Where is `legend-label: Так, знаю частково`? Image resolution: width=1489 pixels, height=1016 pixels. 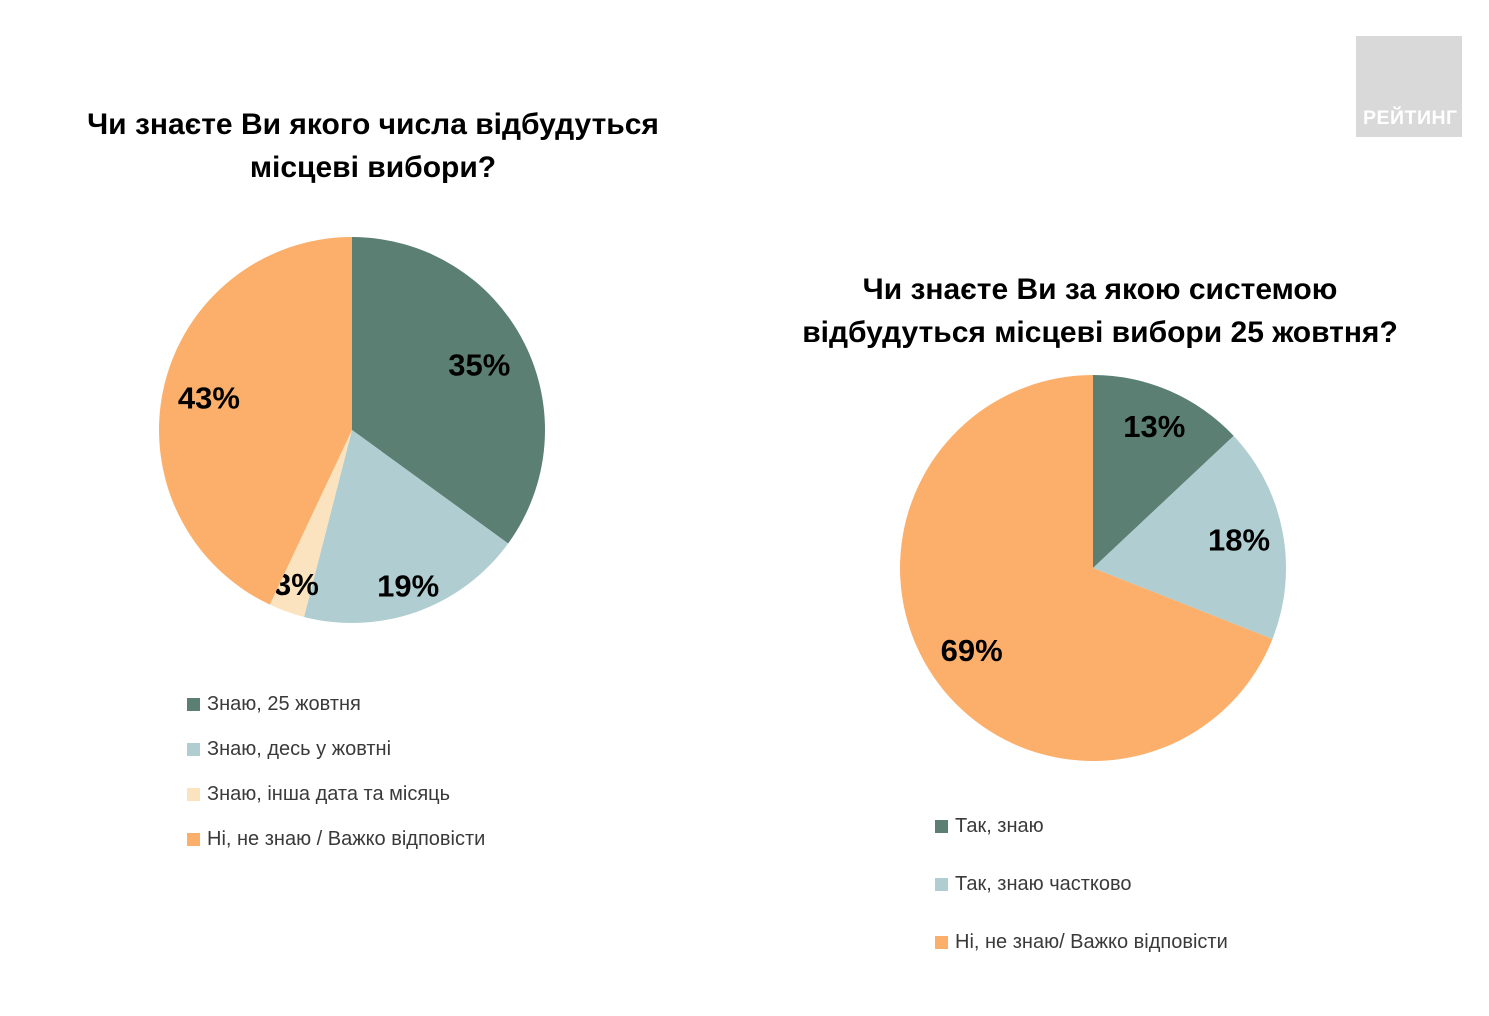 legend-label: Так, знаю частково is located at coordinates (1043, 884).